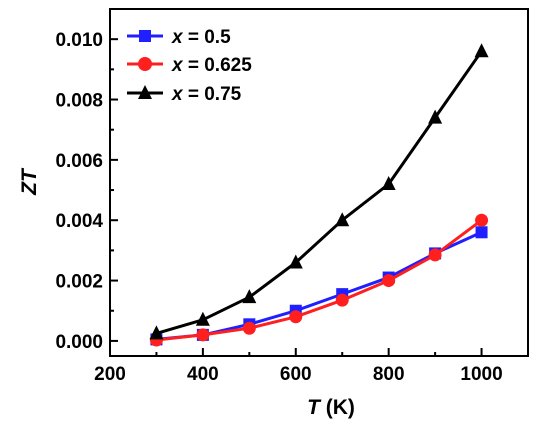  I want to click on x-tick-label: 400, so click(203, 374).